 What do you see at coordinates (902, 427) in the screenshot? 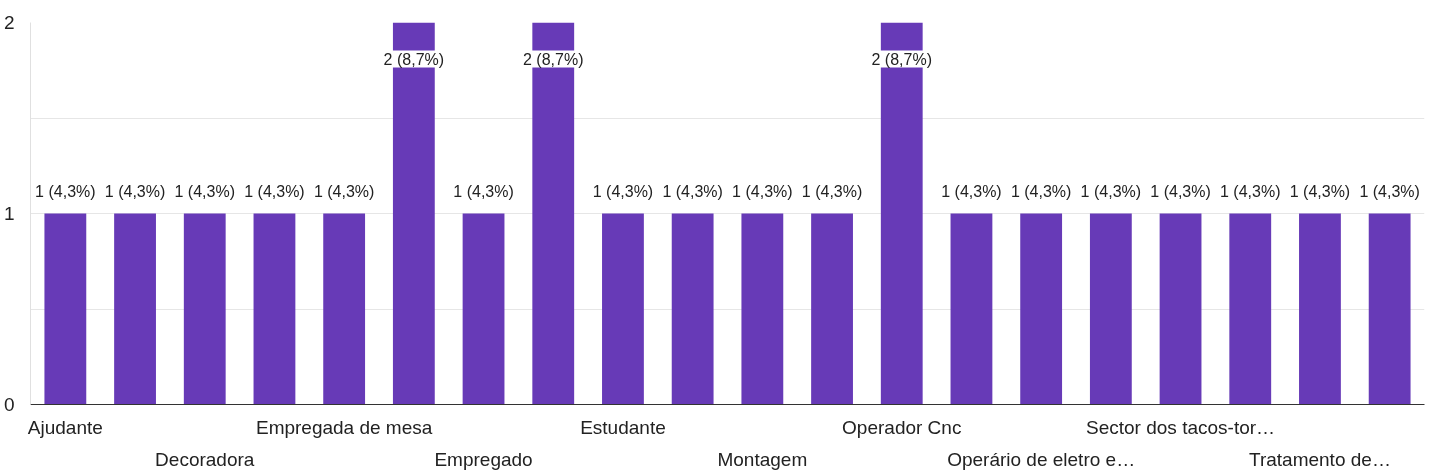
I see `x-tick-label: Operador Cnc` at bounding box center [902, 427].